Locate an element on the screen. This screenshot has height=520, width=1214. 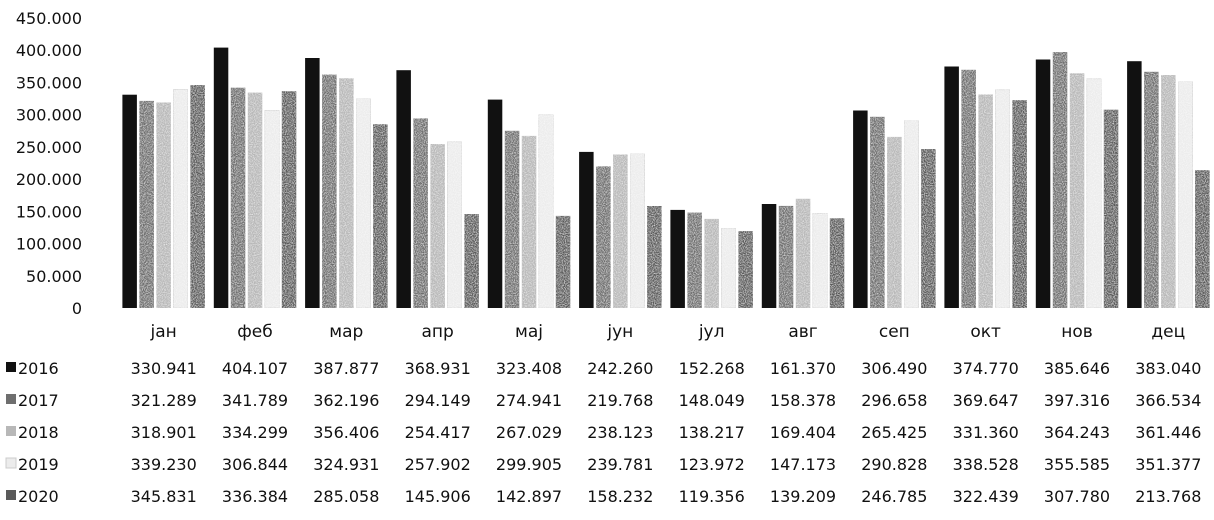
table-cell: 369.647 is located at coordinates (986, 400).